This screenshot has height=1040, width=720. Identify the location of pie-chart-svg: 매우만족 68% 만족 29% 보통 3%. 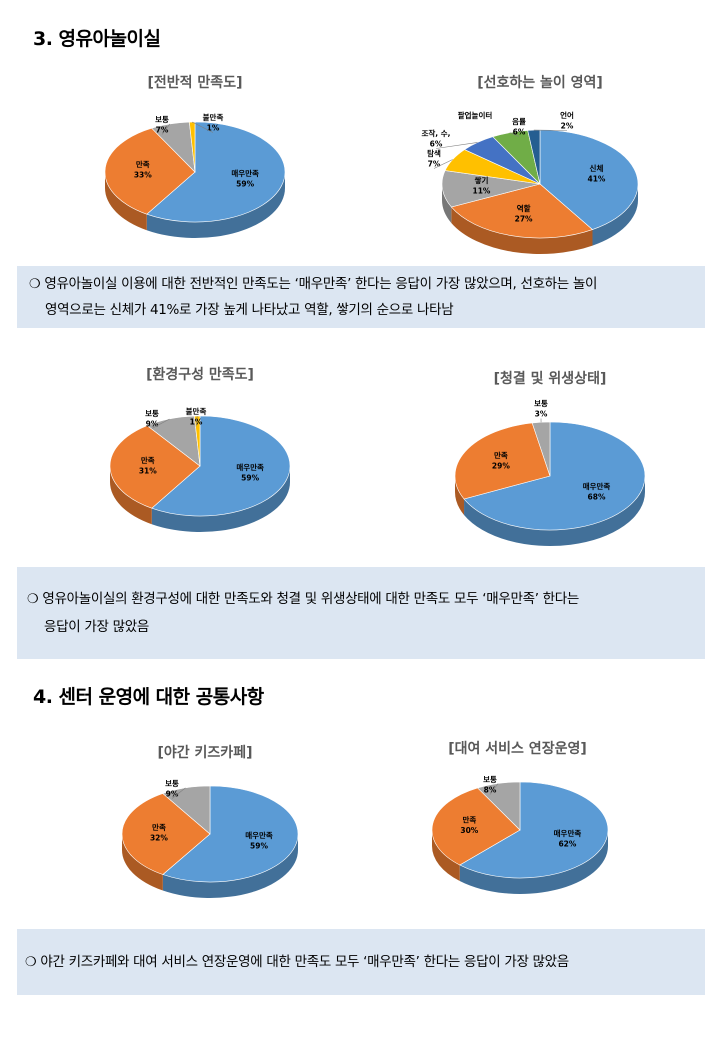
(550, 472).